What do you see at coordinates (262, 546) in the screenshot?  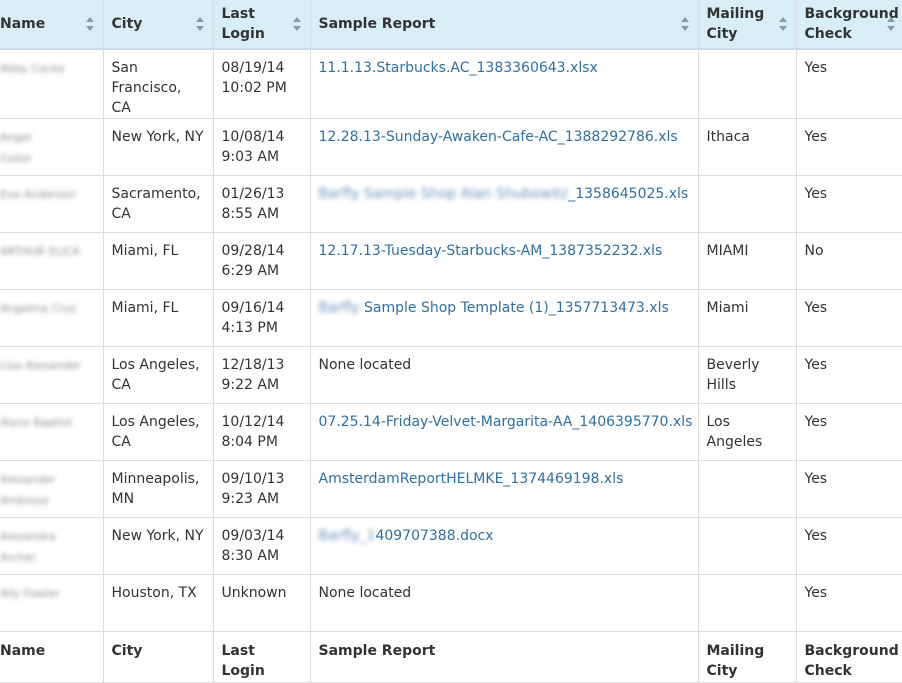 I see `cell-last-login: 09/03/14 8:30 AM` at bounding box center [262, 546].